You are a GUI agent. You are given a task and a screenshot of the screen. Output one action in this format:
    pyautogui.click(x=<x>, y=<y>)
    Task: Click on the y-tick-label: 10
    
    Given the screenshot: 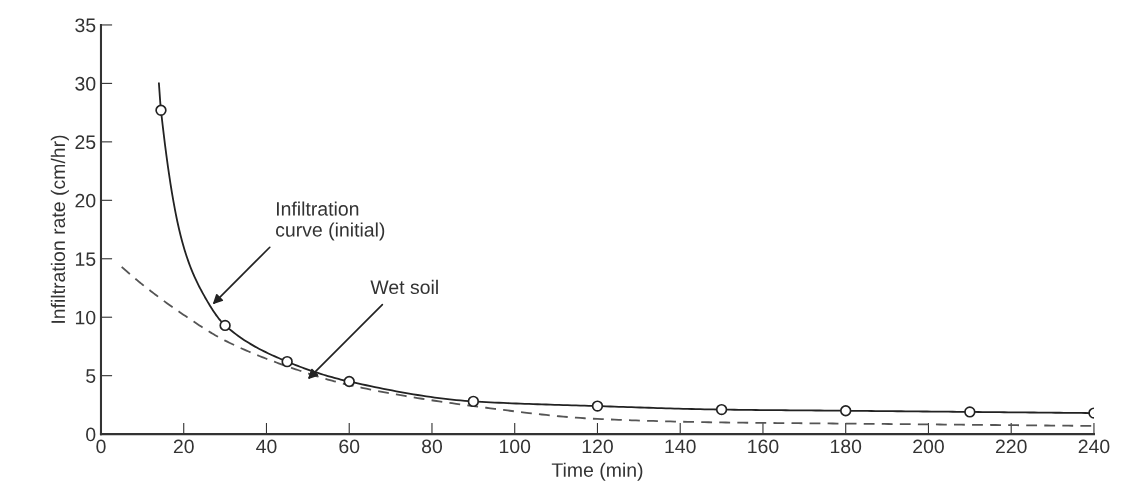 What is the action you would take?
    pyautogui.click(x=85, y=317)
    